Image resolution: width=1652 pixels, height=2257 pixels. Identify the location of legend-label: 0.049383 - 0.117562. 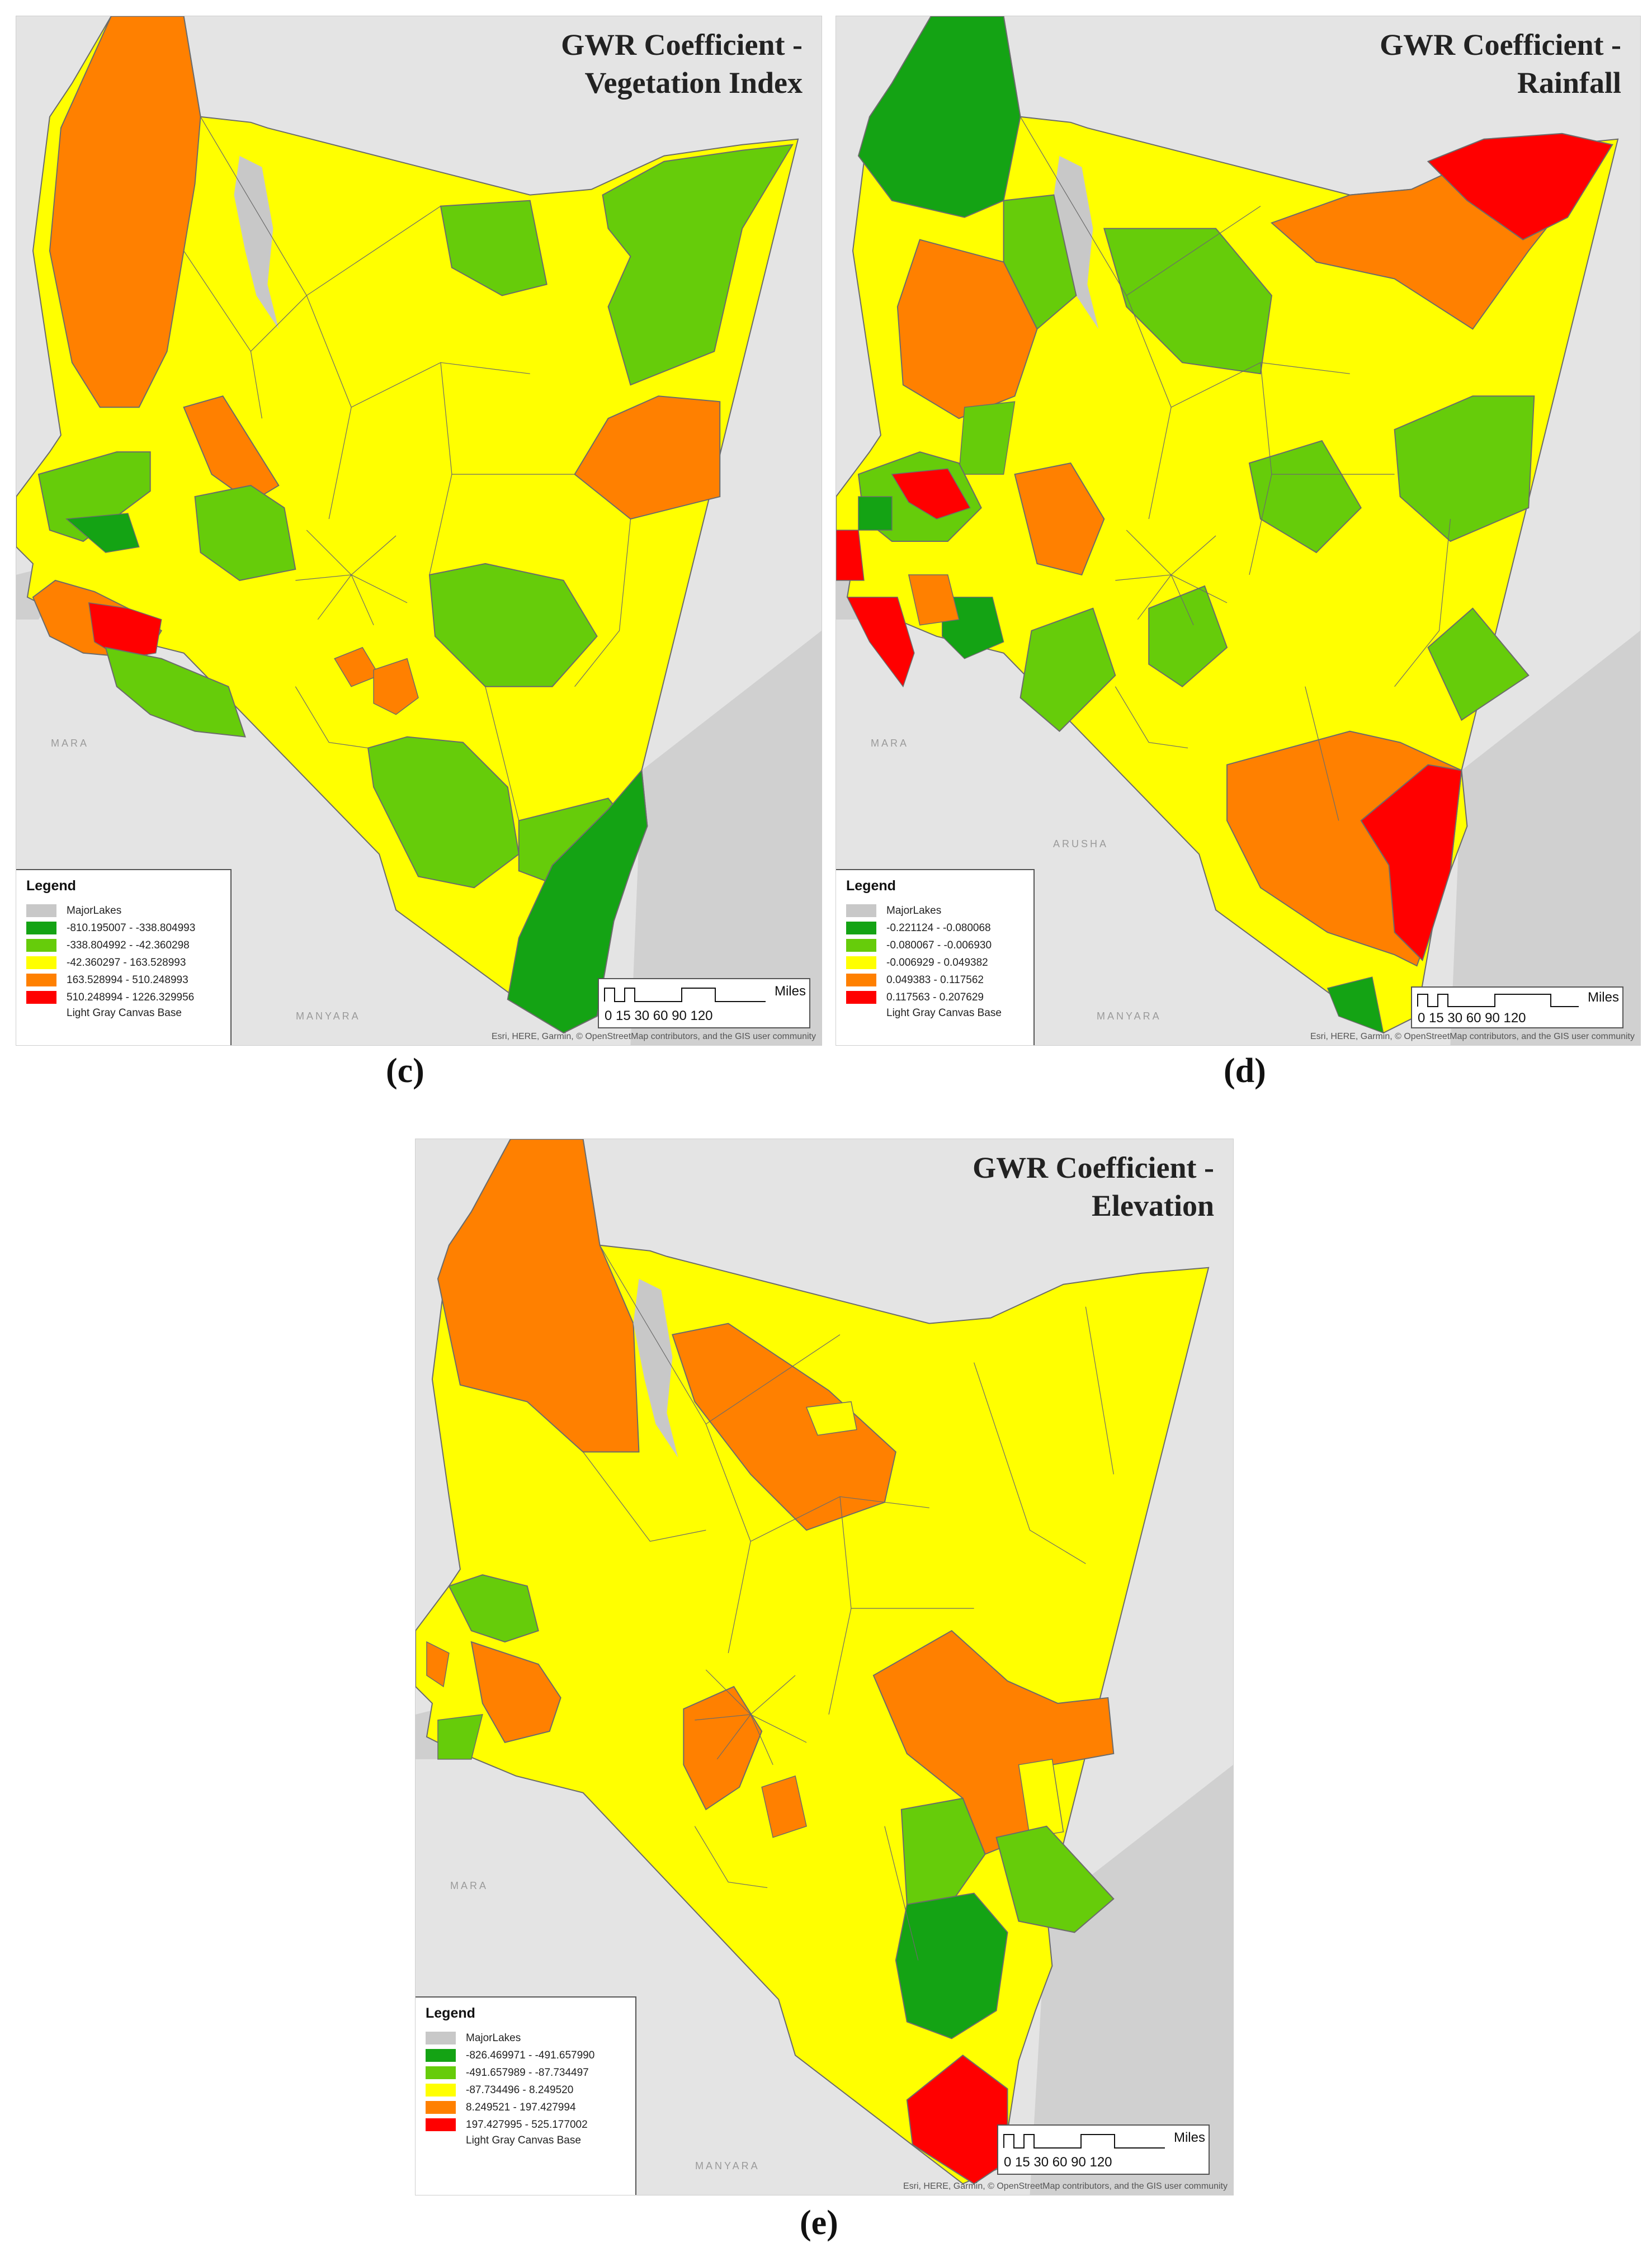
(935, 980).